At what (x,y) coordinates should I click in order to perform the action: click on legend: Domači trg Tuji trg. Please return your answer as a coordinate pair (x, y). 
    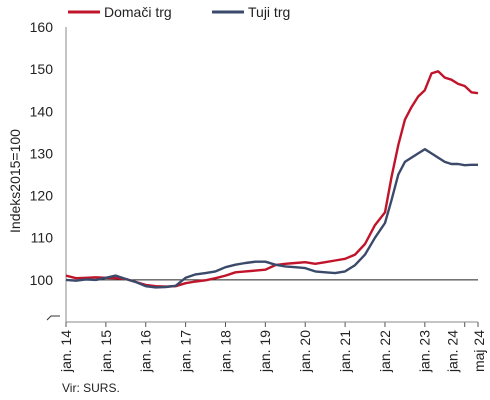
    Looking at the image, I should click on (179, 12).